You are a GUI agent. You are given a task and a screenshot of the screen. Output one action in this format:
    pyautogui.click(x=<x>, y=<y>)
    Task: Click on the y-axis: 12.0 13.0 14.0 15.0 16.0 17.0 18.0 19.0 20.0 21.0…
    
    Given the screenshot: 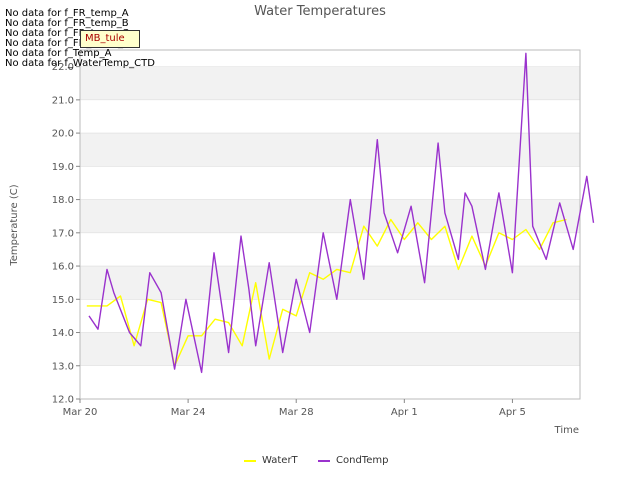 What is the action you would take?
    pyautogui.click(x=66, y=234)
    